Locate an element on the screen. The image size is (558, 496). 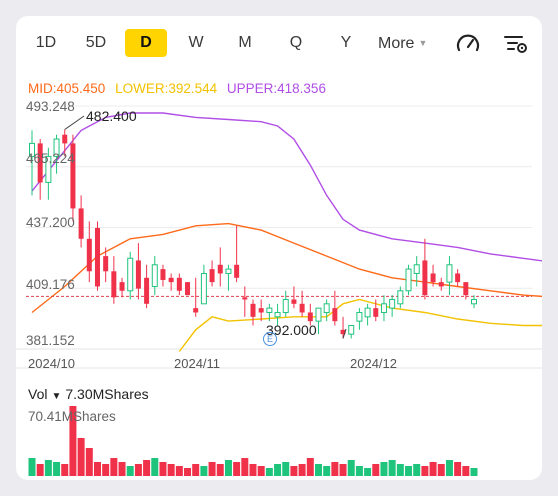
legend-upper: UPPER:418.356 is located at coordinates (276, 88).